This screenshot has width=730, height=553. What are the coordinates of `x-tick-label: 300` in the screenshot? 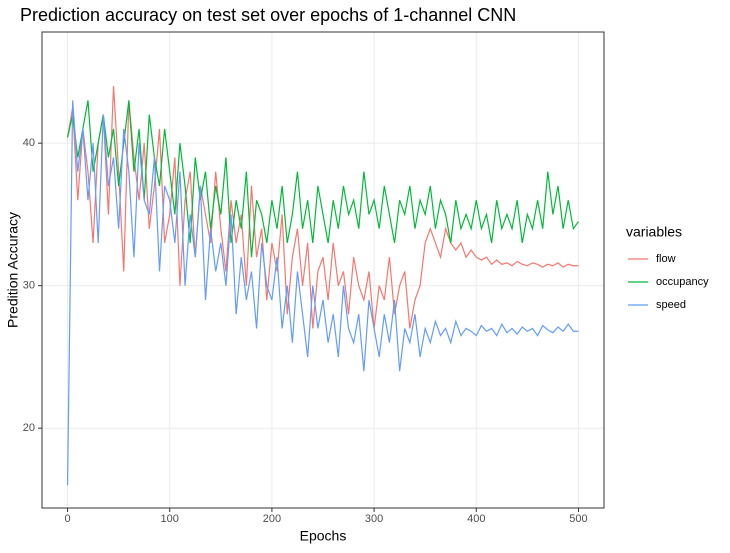 It's located at (374, 519).